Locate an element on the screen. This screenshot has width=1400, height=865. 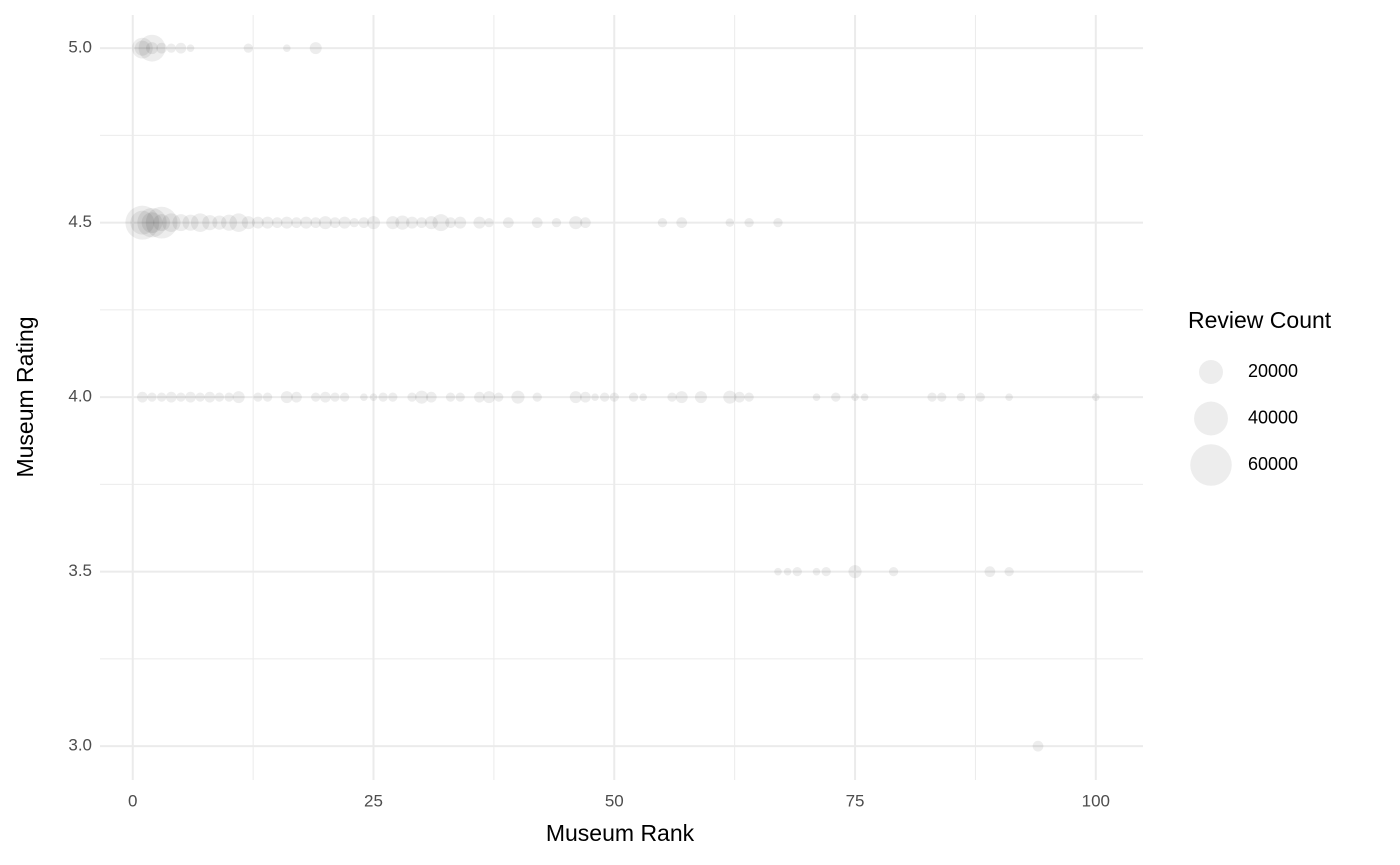
x-tick-label: 0 is located at coordinates (132, 800).